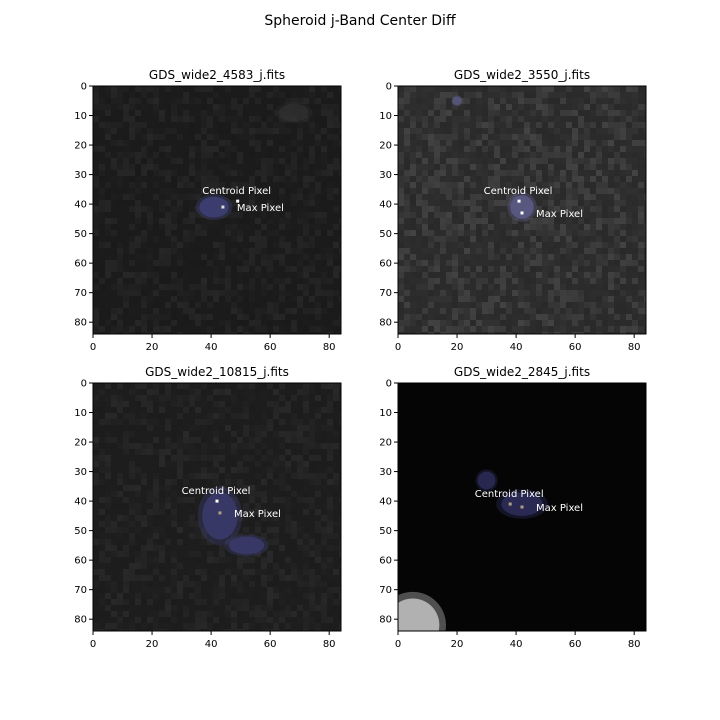 The height and width of the screenshot is (720, 720). Describe the element at coordinates (522, 372) in the screenshot. I see `panel-title: GDS_wide2_2845_j.fits` at that location.